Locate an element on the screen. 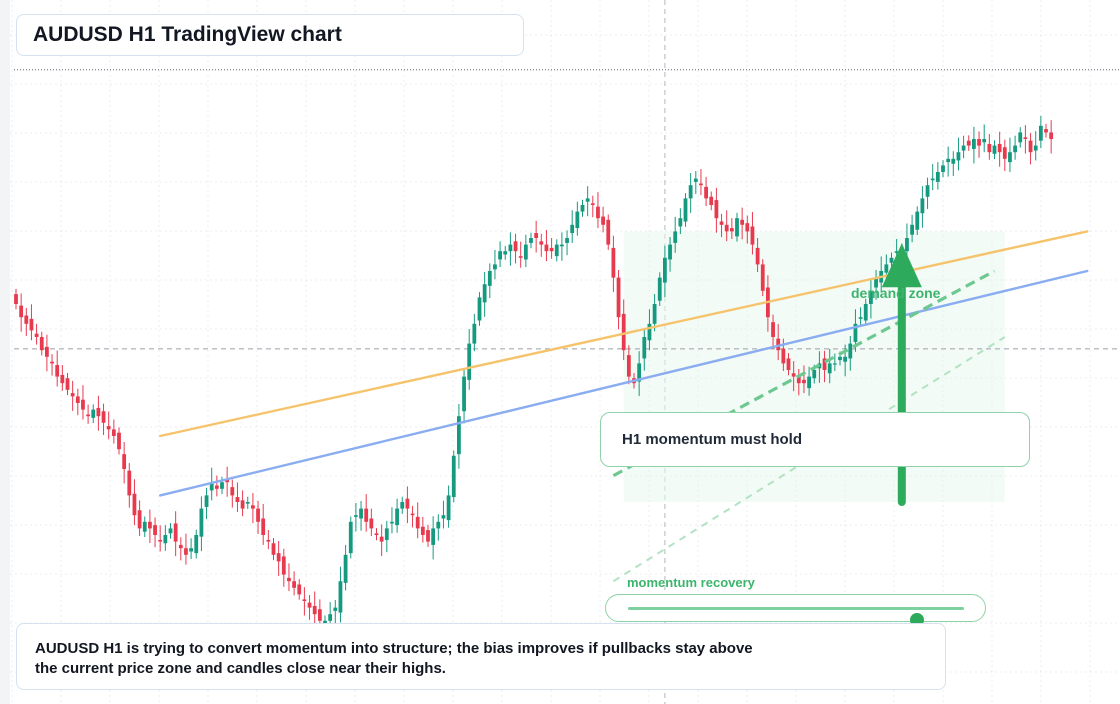  callout-text: H1 momentum must hold is located at coordinates (712, 439).